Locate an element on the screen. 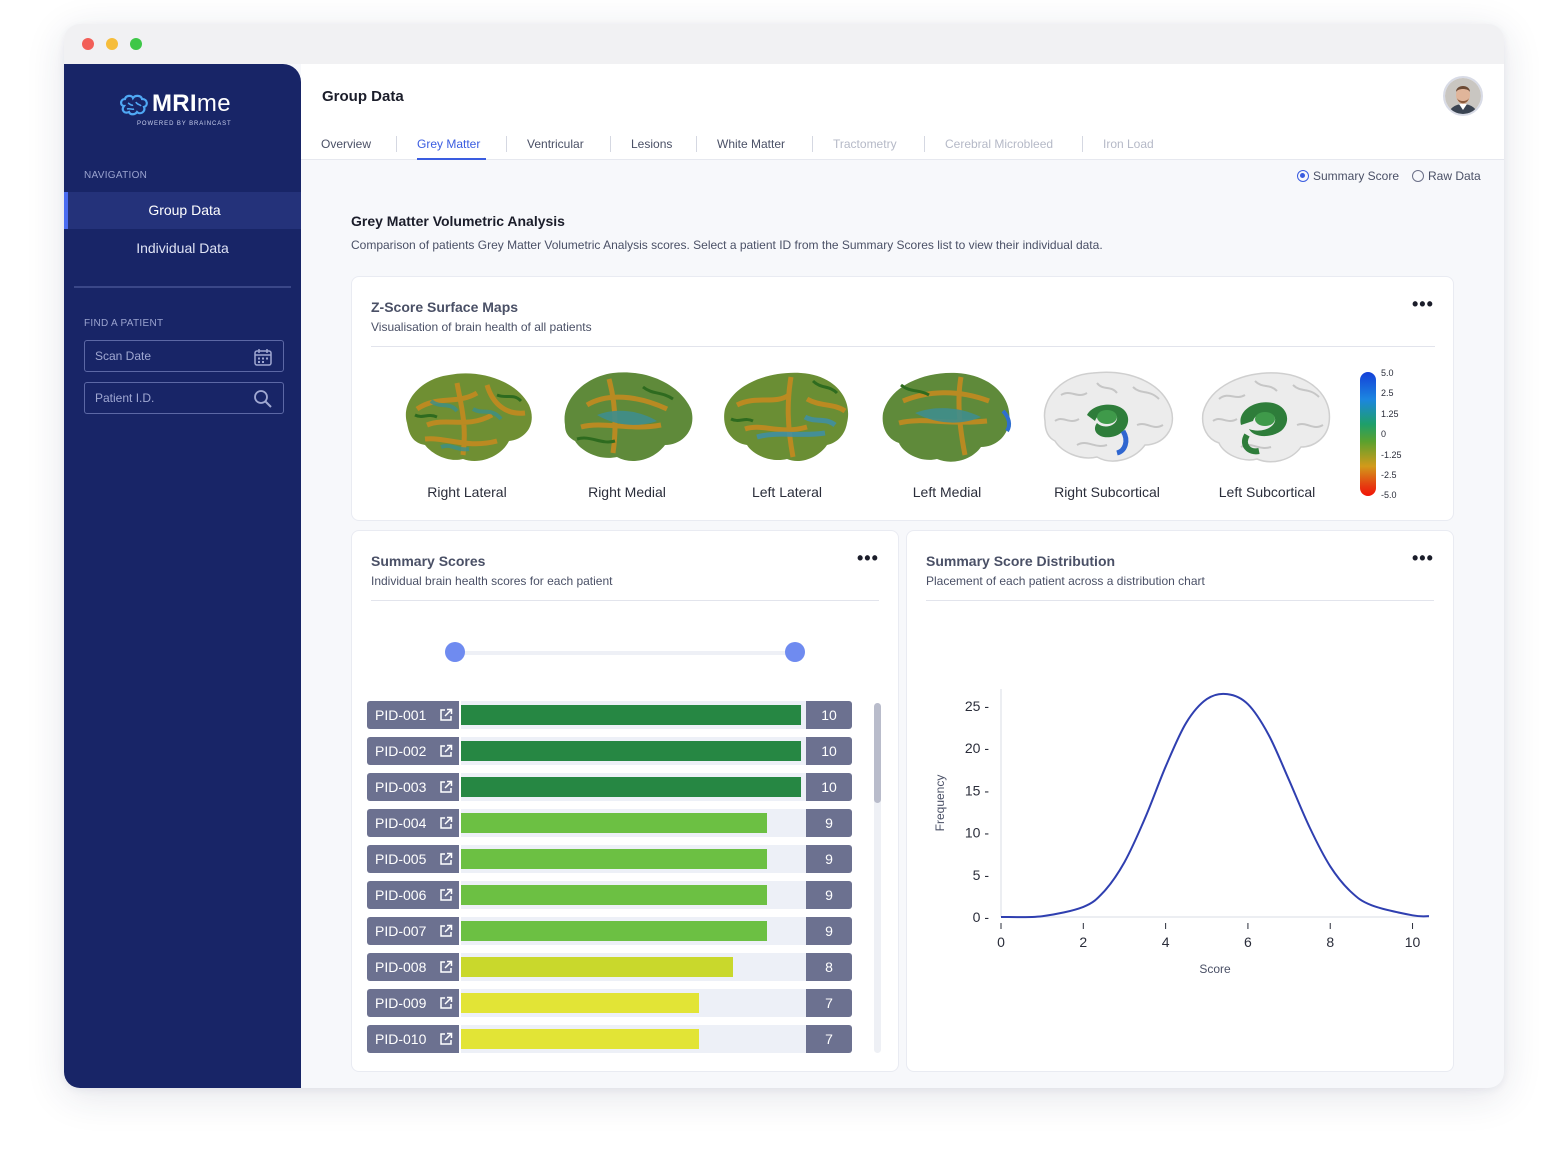 This screenshot has height=1152, width=1568. tab-iron-load: Iron Load is located at coordinates (1128, 144).